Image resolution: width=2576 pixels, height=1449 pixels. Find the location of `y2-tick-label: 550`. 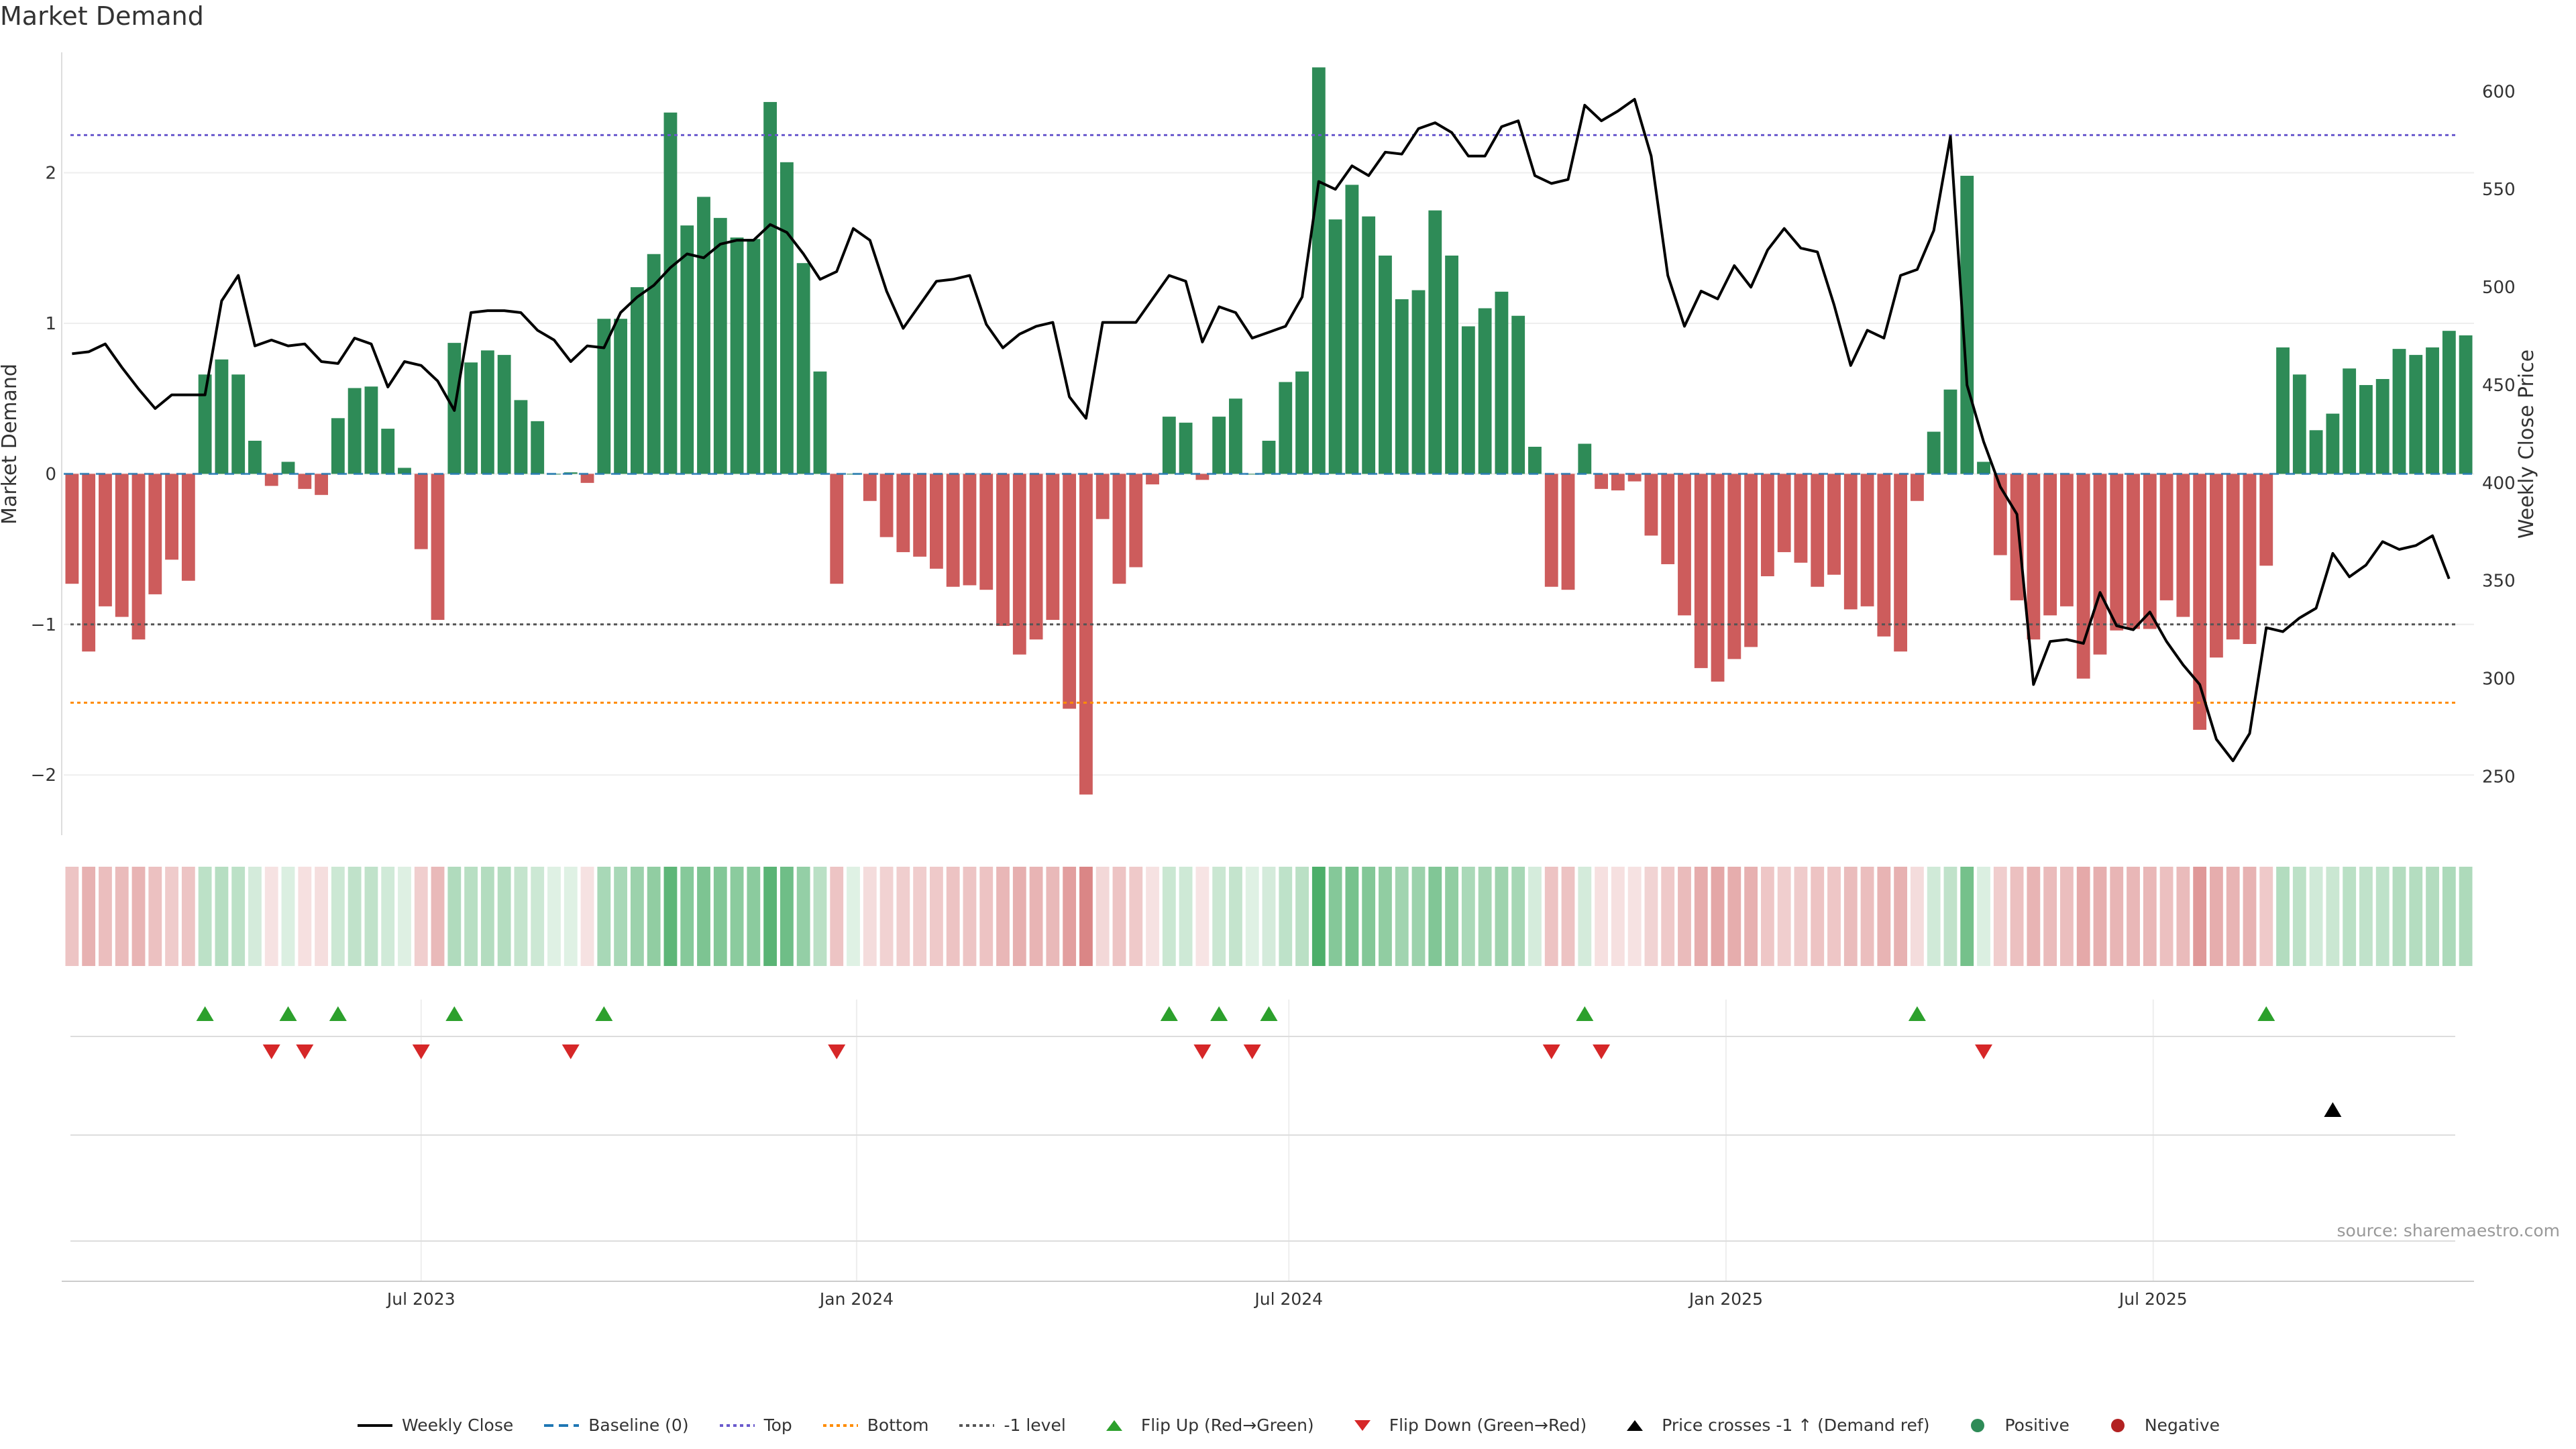

y2-tick-label: 550 is located at coordinates (2499, 190).